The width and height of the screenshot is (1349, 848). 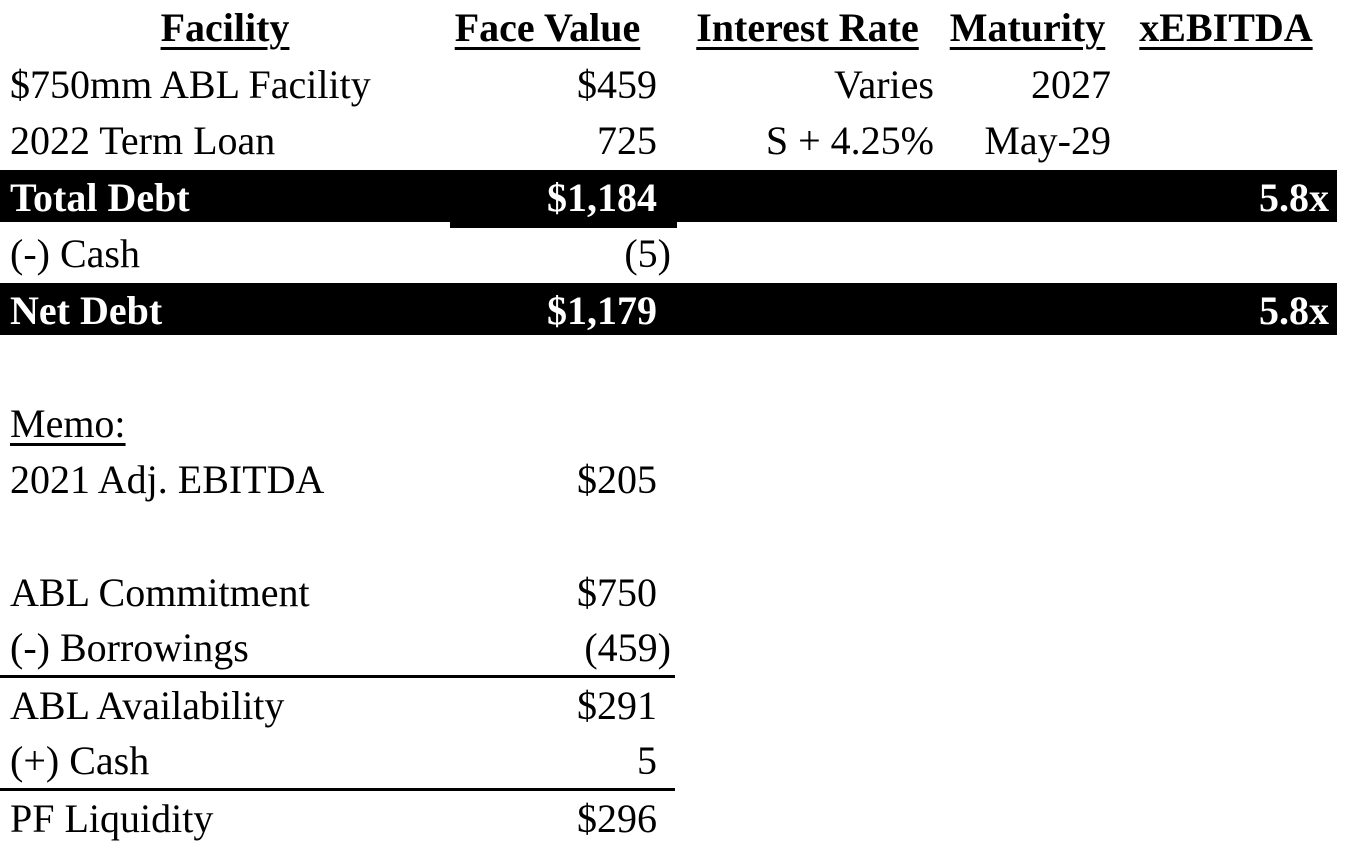 I want to click on memo-label: ABL Commitment, so click(x=160, y=593).